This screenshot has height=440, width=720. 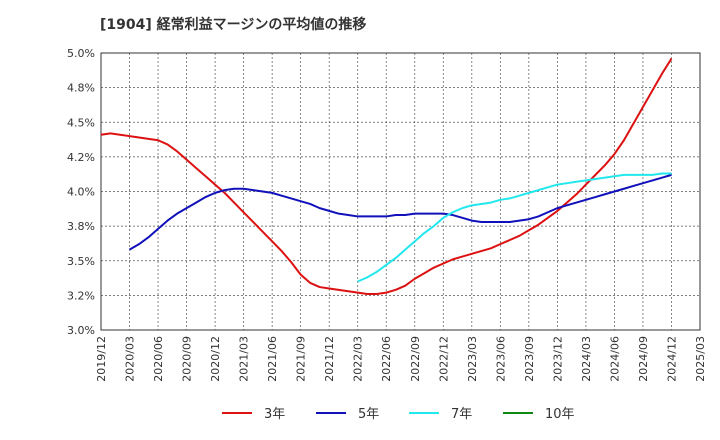 I want to click on x-tick-label: 2019/12, so click(x=101, y=359).